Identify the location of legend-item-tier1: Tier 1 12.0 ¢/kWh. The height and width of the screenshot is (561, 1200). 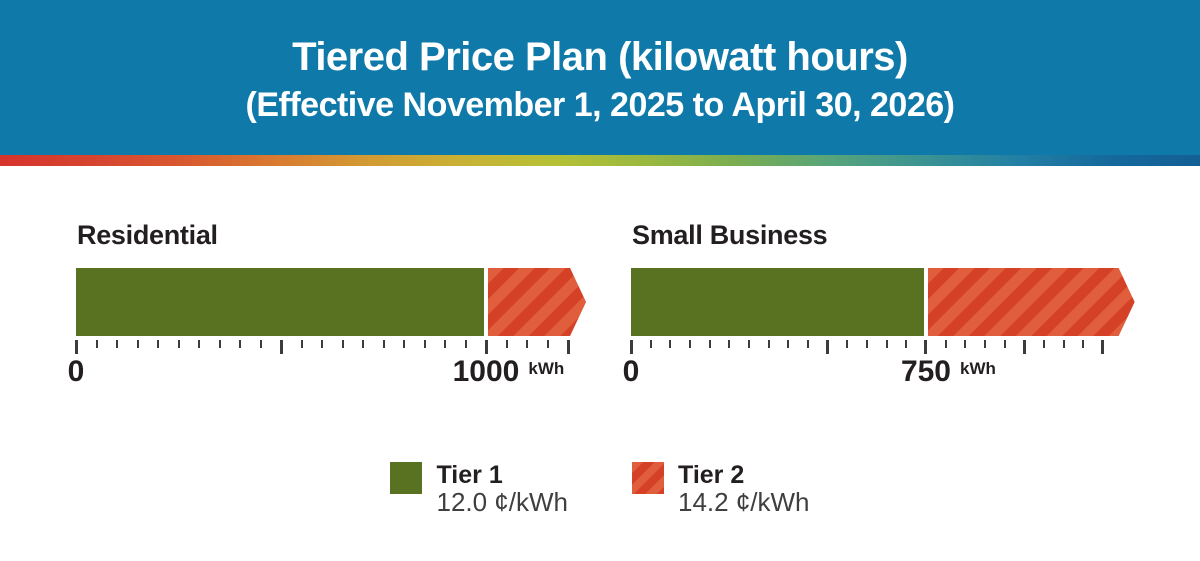
(479, 489).